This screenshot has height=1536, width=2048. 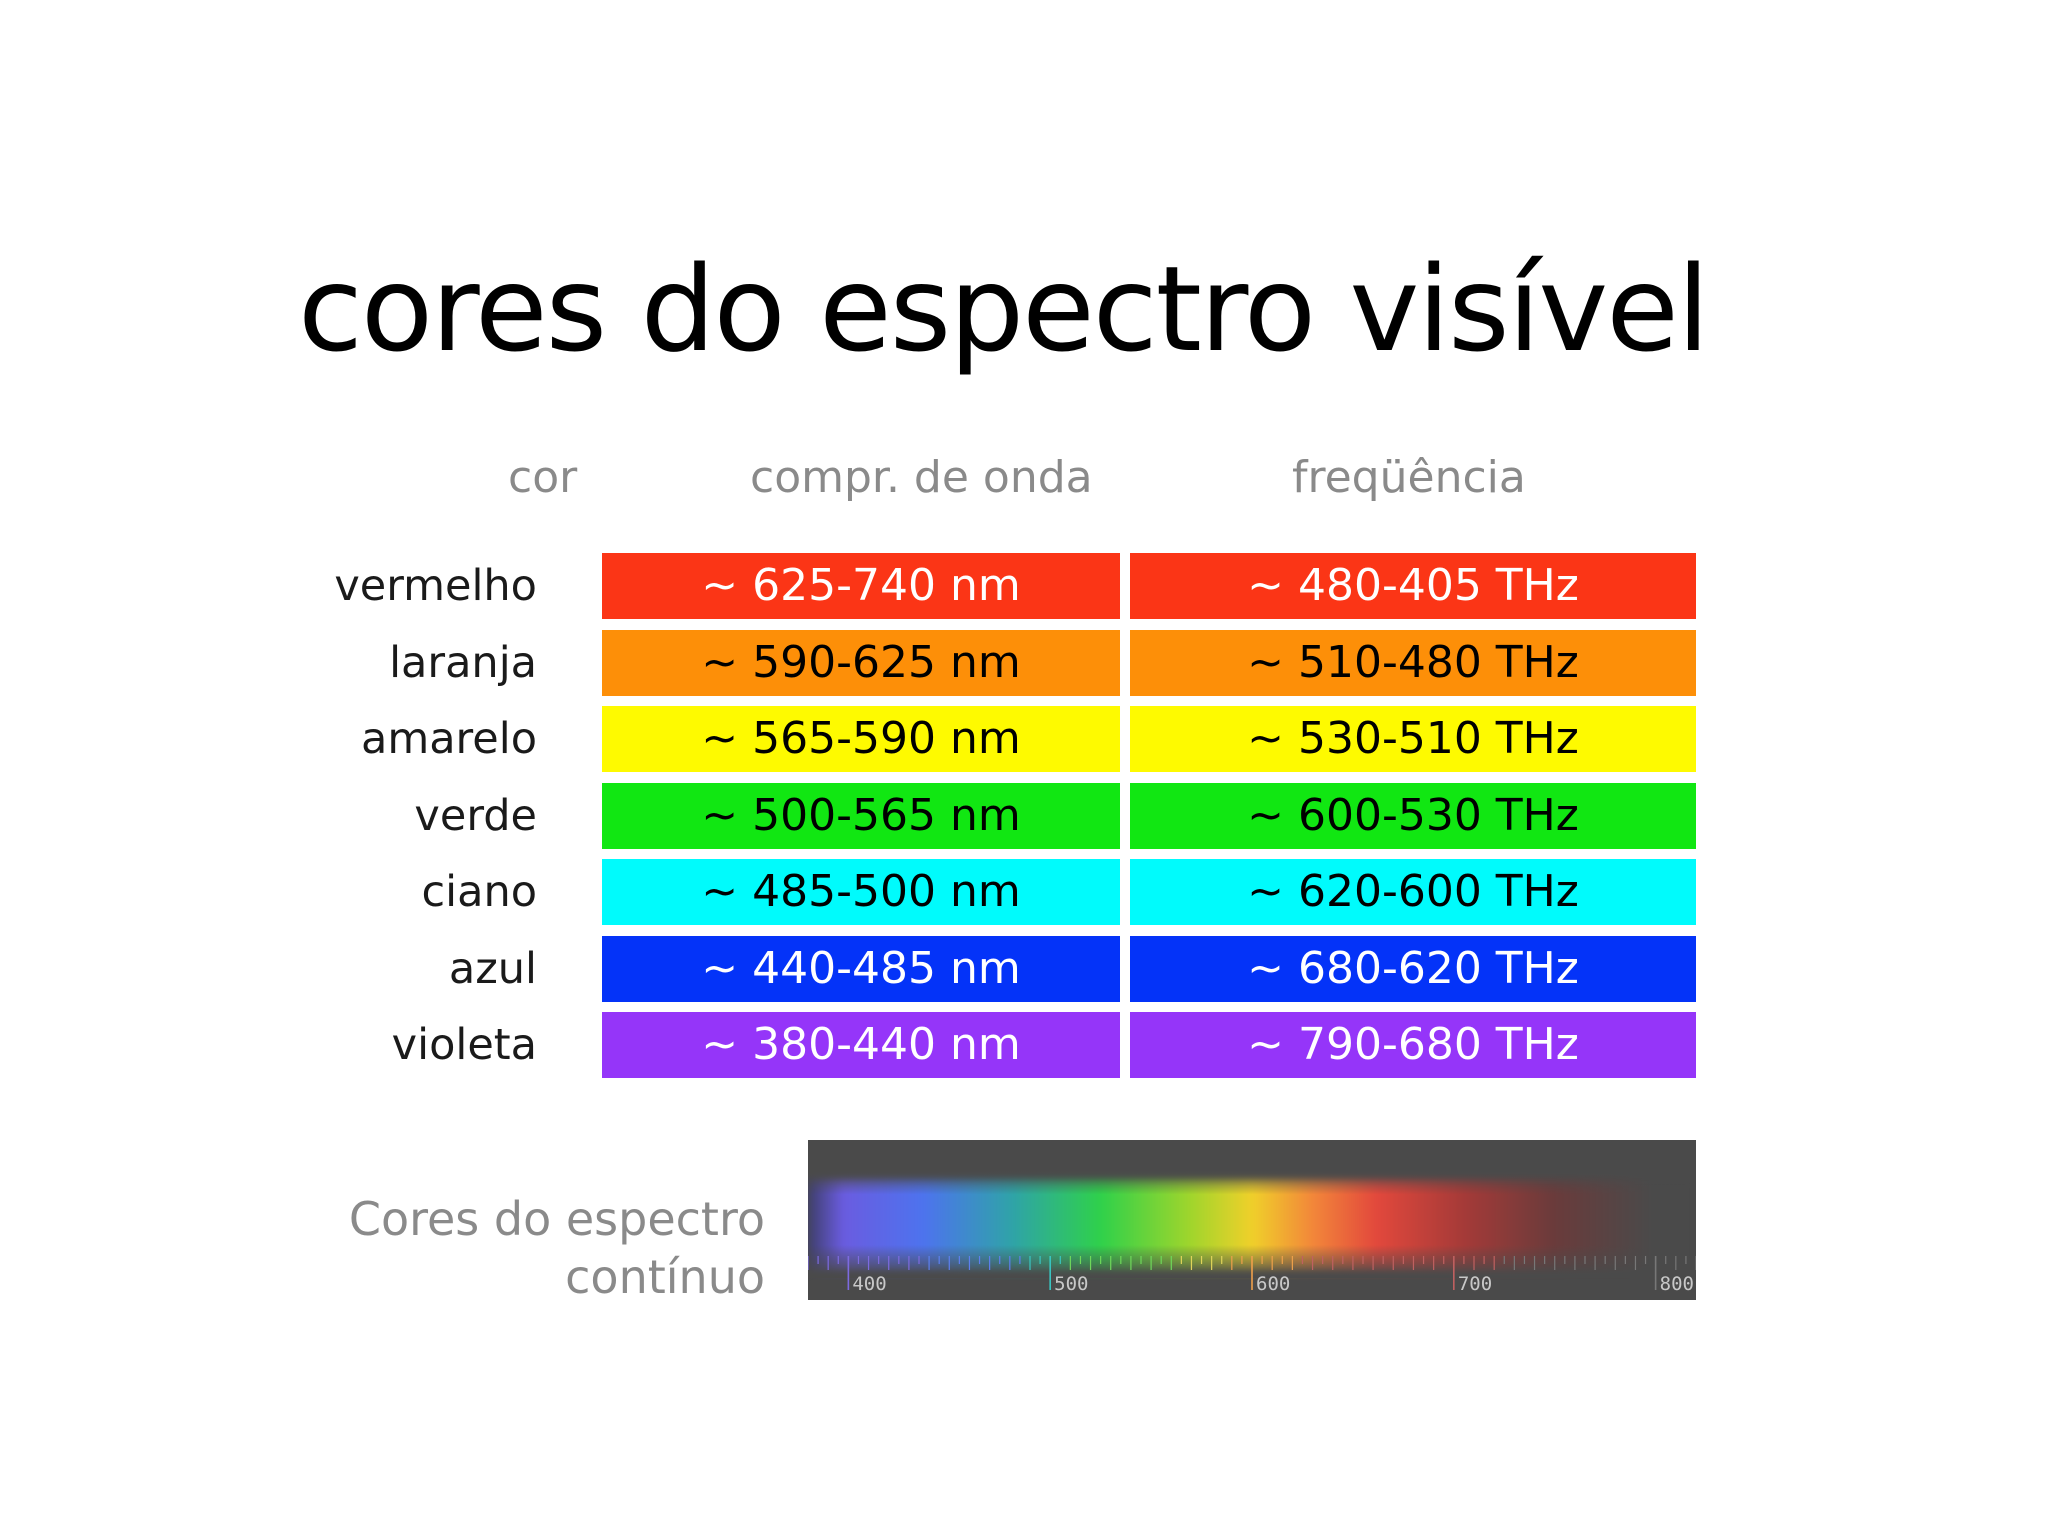 What do you see at coordinates (1252, 1220) in the screenshot?
I see `continuous-spectrum-image: 400 500 600 700 800` at bounding box center [1252, 1220].